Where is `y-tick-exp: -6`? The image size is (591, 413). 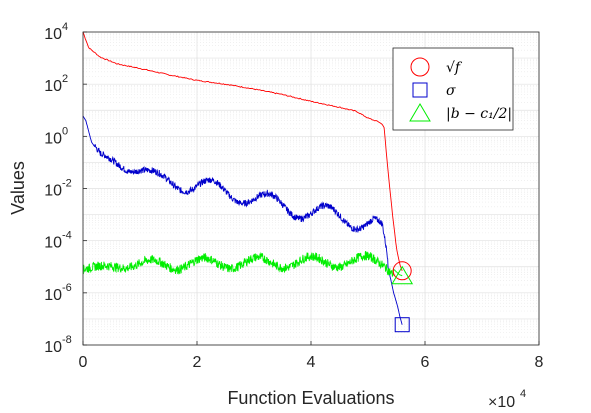 y-tick-exp: -6 is located at coordinates (67, 288).